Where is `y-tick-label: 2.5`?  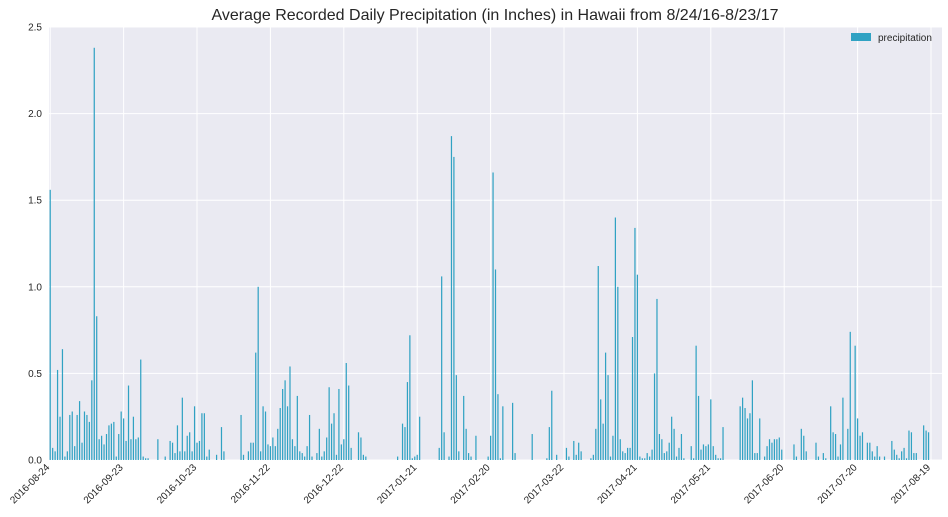
y-tick-label: 2.5 is located at coordinates (35, 28).